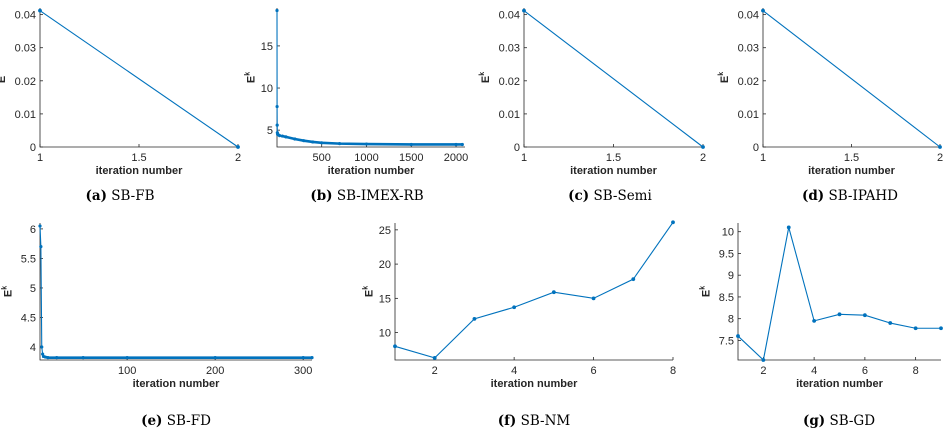  Describe the element at coordinates (546, 421) in the screenshot. I see `panel-caption-name: SB-NM` at that location.